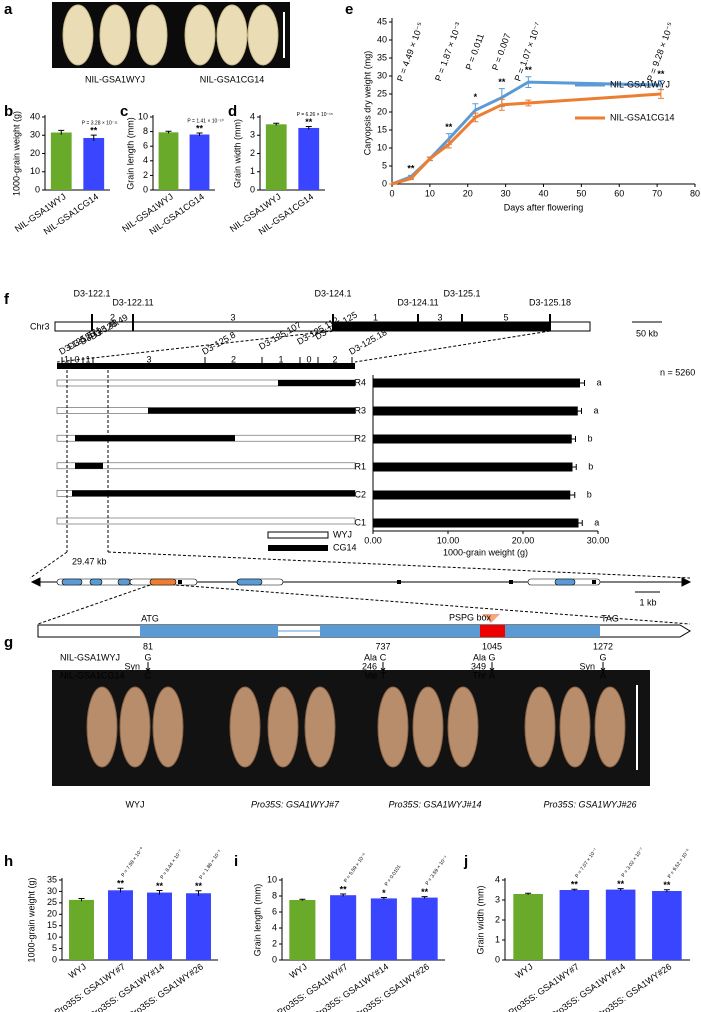 The height and width of the screenshot is (1012, 701). I want to click on recombinant-count: 1, so click(66, 359).